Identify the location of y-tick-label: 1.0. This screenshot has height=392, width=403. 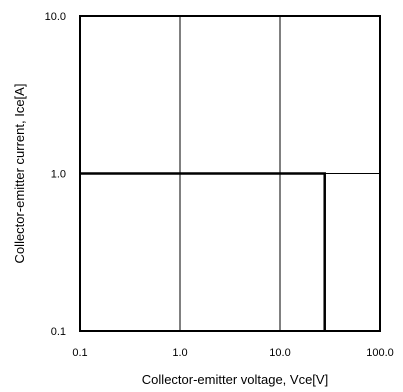
(58, 175).